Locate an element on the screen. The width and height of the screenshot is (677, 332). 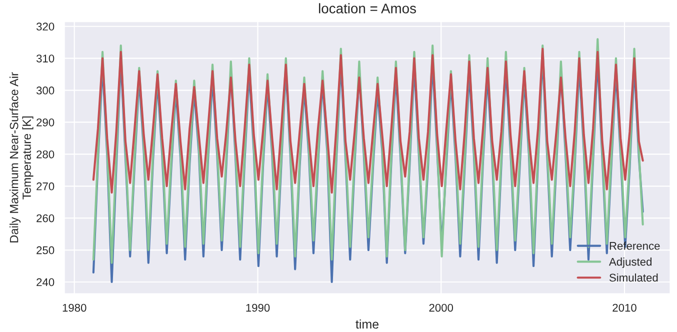
y-tick-label: 240 is located at coordinates (45, 282).